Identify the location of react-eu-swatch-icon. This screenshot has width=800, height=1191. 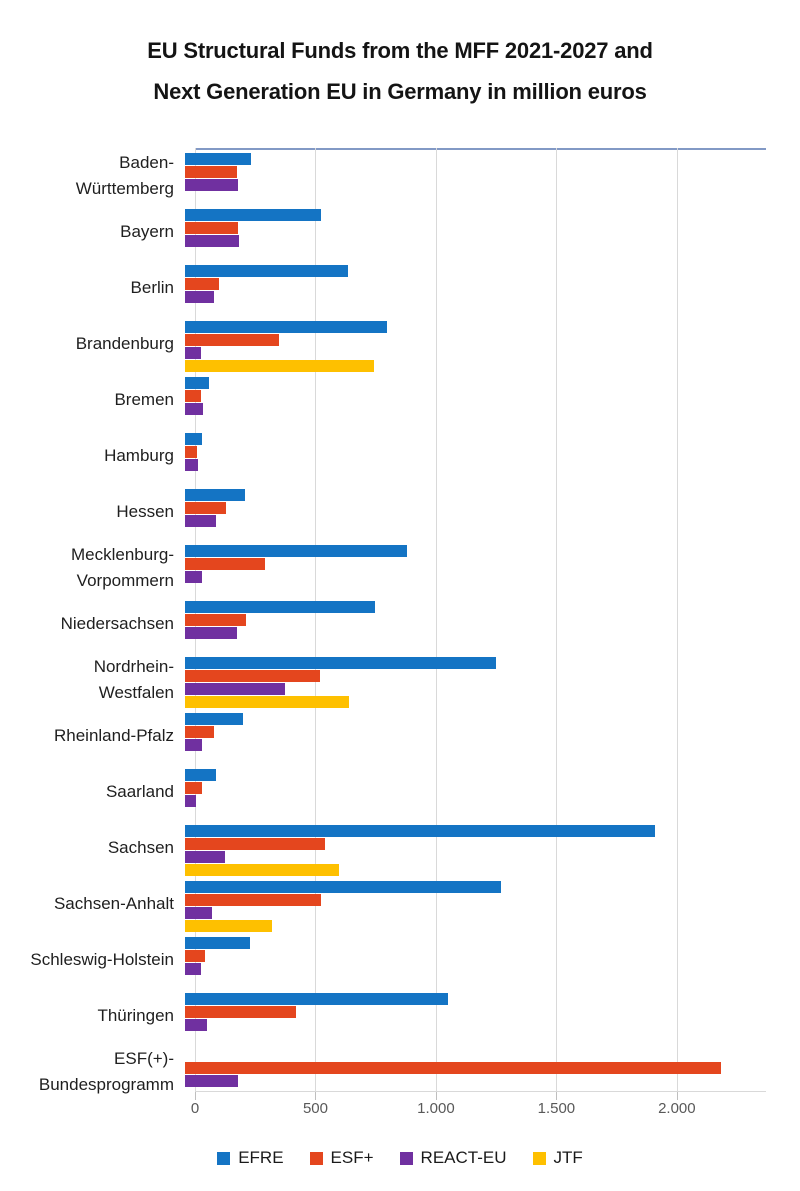
(406, 1158).